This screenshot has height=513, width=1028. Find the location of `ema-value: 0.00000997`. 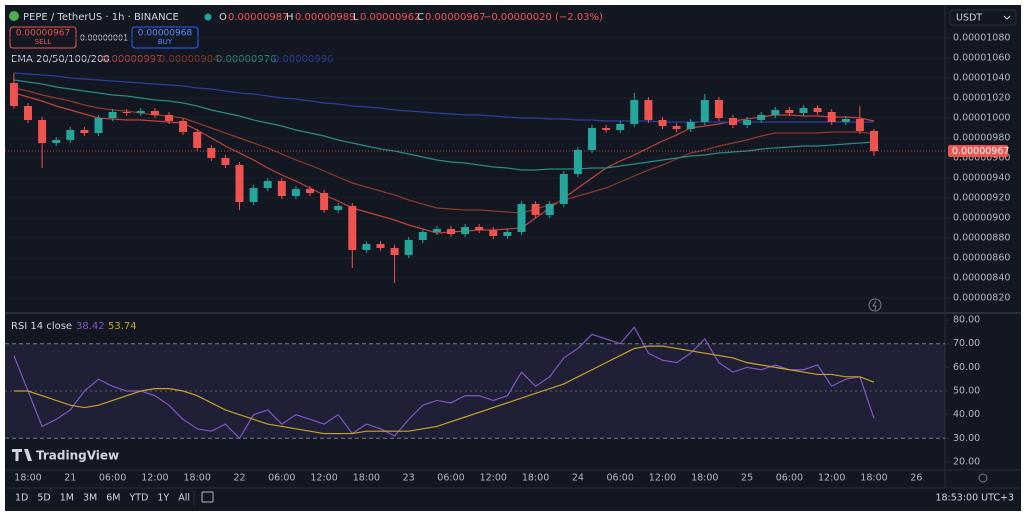

ema-value: 0.00000997 is located at coordinates (132, 59).